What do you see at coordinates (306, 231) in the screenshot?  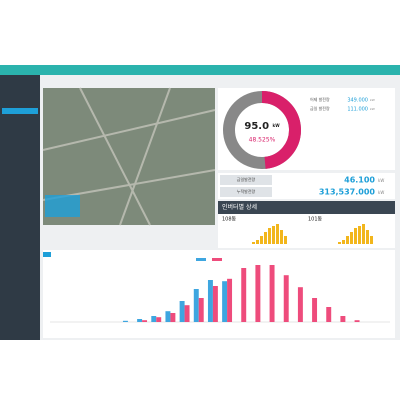 I see `inverter-body` at bounding box center [306, 231].